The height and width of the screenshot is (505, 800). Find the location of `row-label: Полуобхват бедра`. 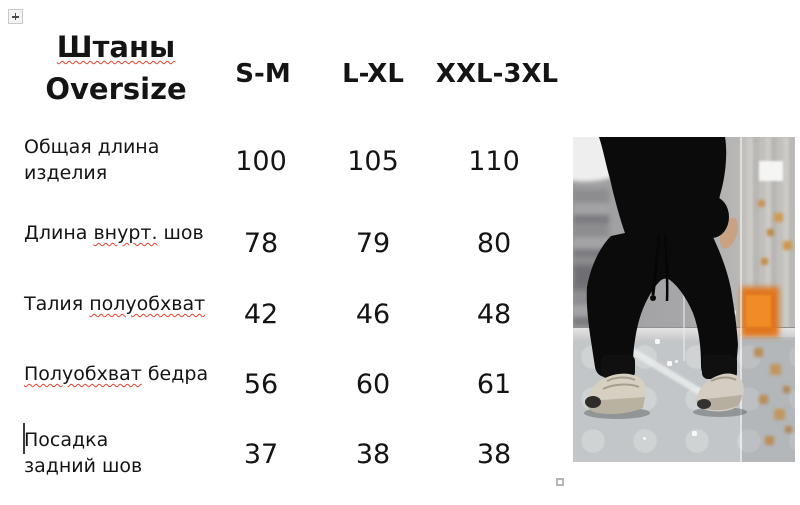

row-label: Полуобхват бедра is located at coordinates (116, 374).